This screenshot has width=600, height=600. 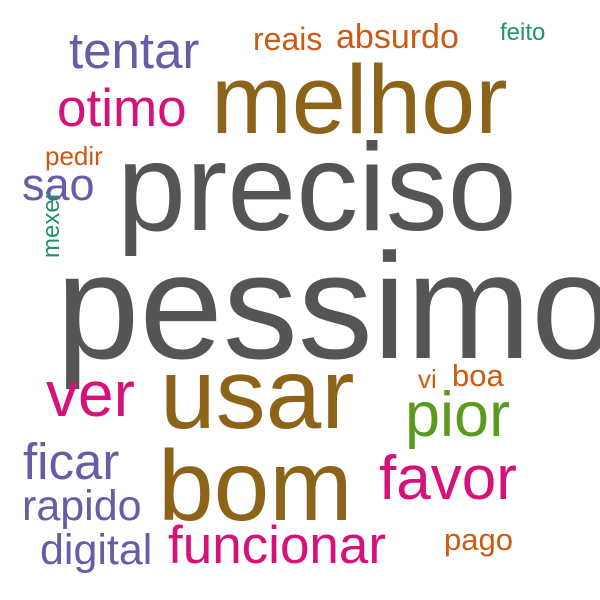 I want to click on word-usar: usar, so click(x=257, y=394).